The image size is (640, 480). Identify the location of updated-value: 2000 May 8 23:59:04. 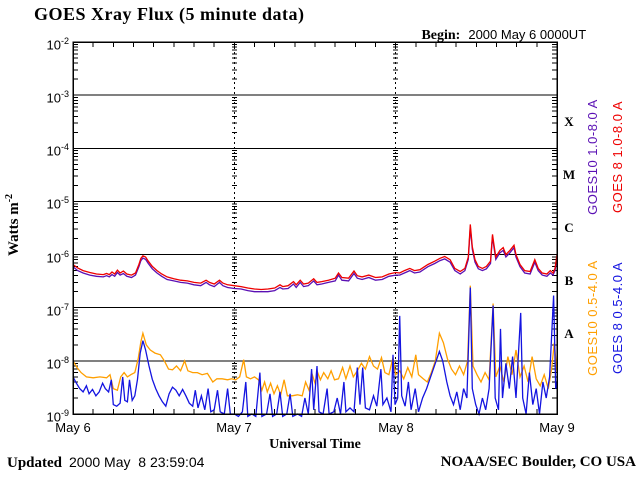
(137, 462).